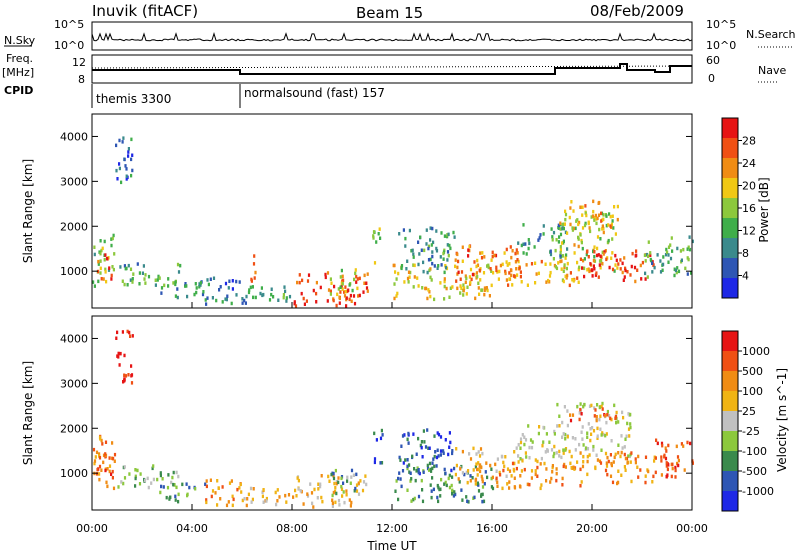 This screenshot has height=554, width=800. What do you see at coordinates (92, 528) in the screenshot?
I see `x-tick-label: 00:00` at bounding box center [92, 528].